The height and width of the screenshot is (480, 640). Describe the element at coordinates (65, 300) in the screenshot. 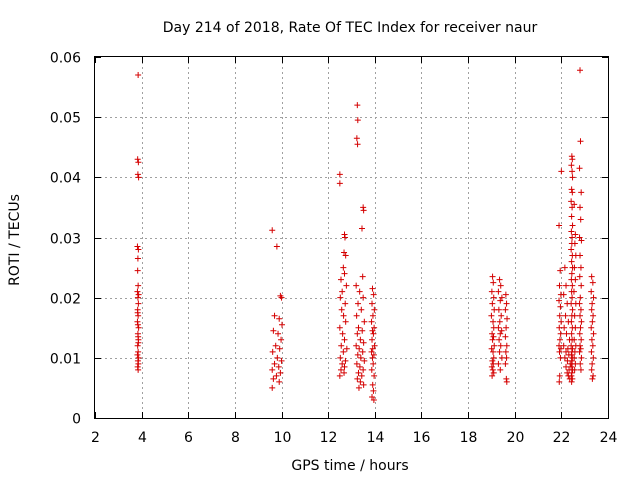

I see `y-tick-label: 0.02` at that location.